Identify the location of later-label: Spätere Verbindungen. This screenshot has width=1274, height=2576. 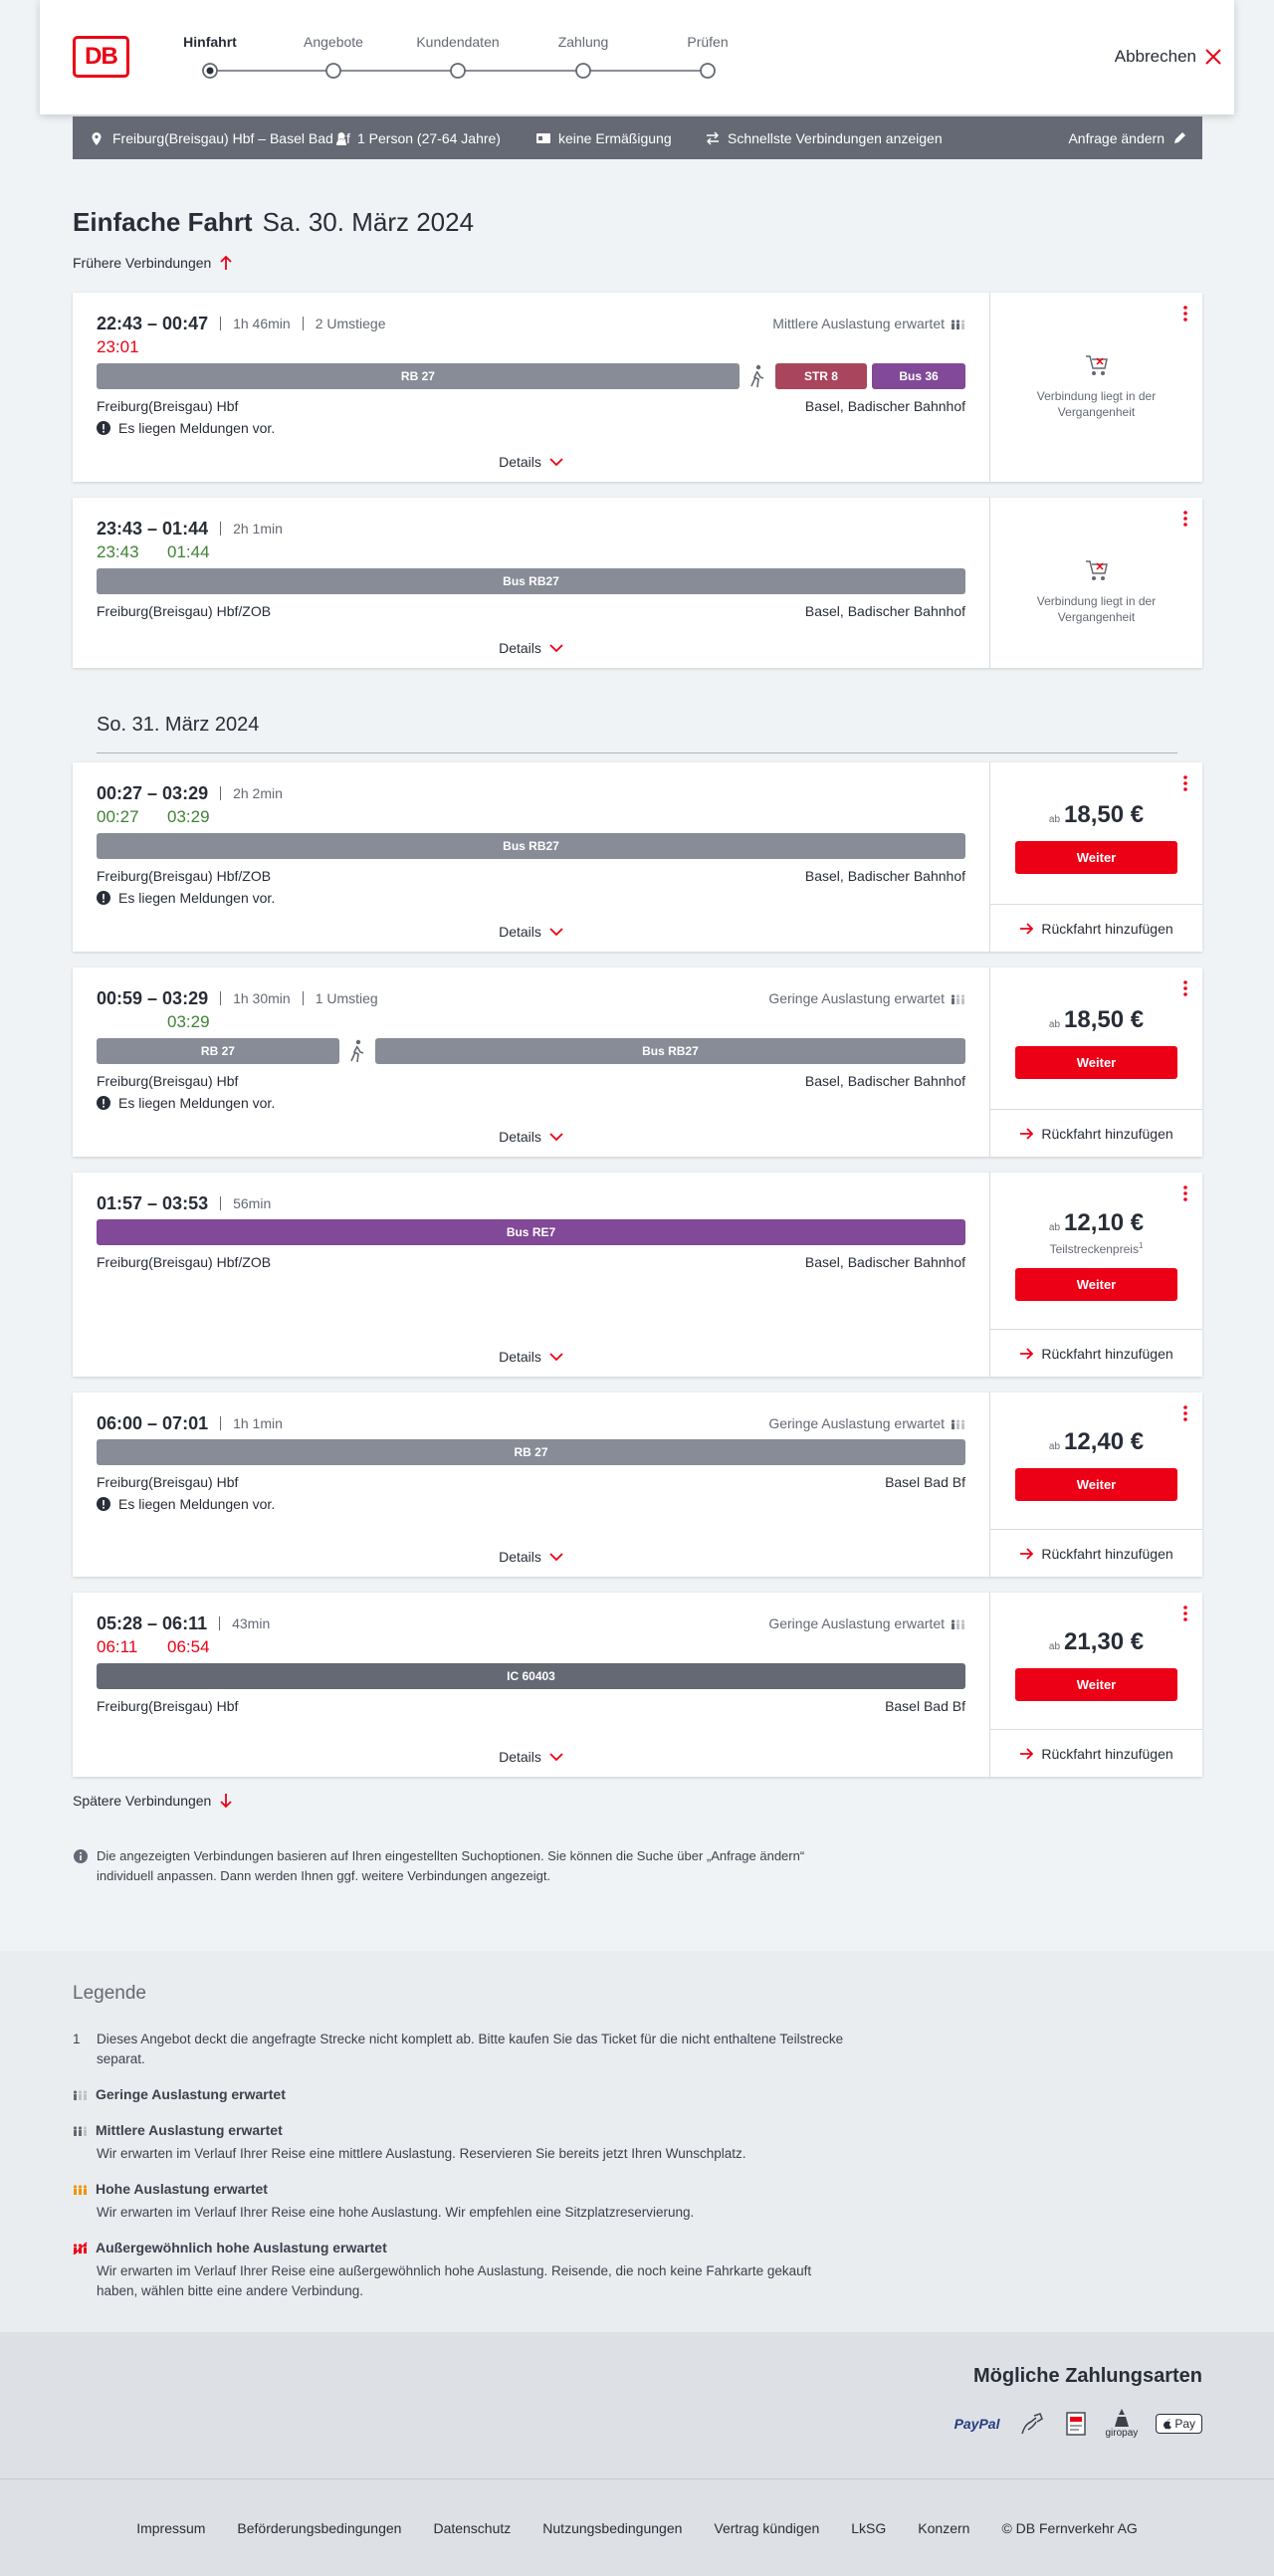
(142, 1801).